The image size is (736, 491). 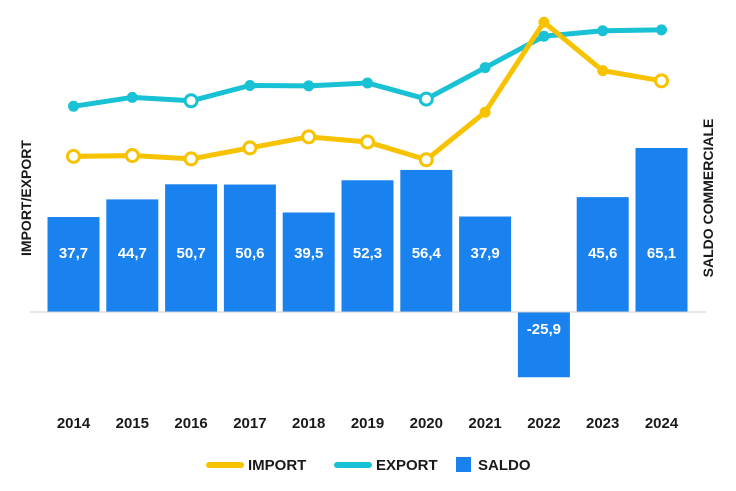 I want to click on legend-import-label: IMPORT, so click(x=277, y=465).